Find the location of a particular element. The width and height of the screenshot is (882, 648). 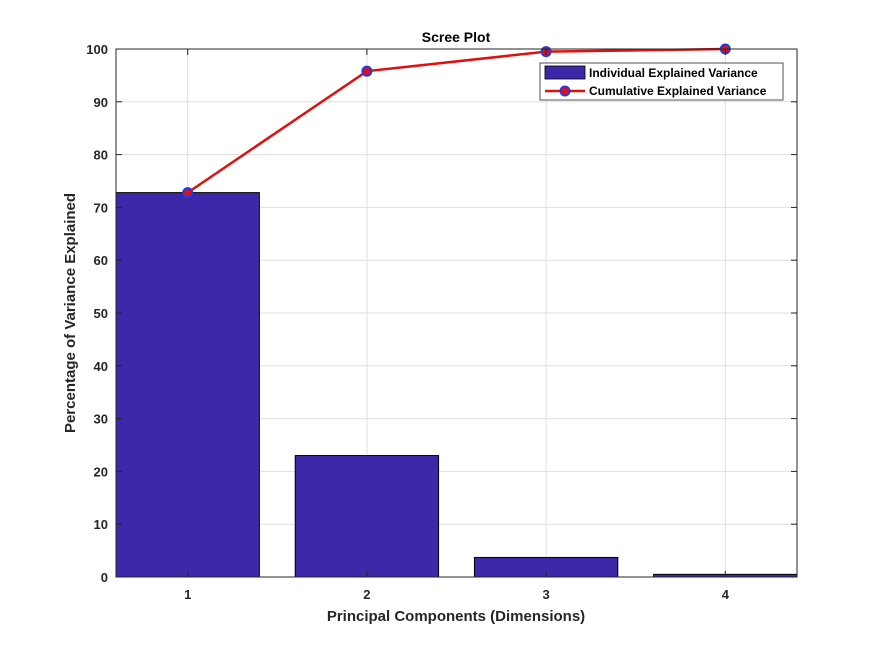

y-axis-title: Percentage of Variance Explained is located at coordinates (70, 313).